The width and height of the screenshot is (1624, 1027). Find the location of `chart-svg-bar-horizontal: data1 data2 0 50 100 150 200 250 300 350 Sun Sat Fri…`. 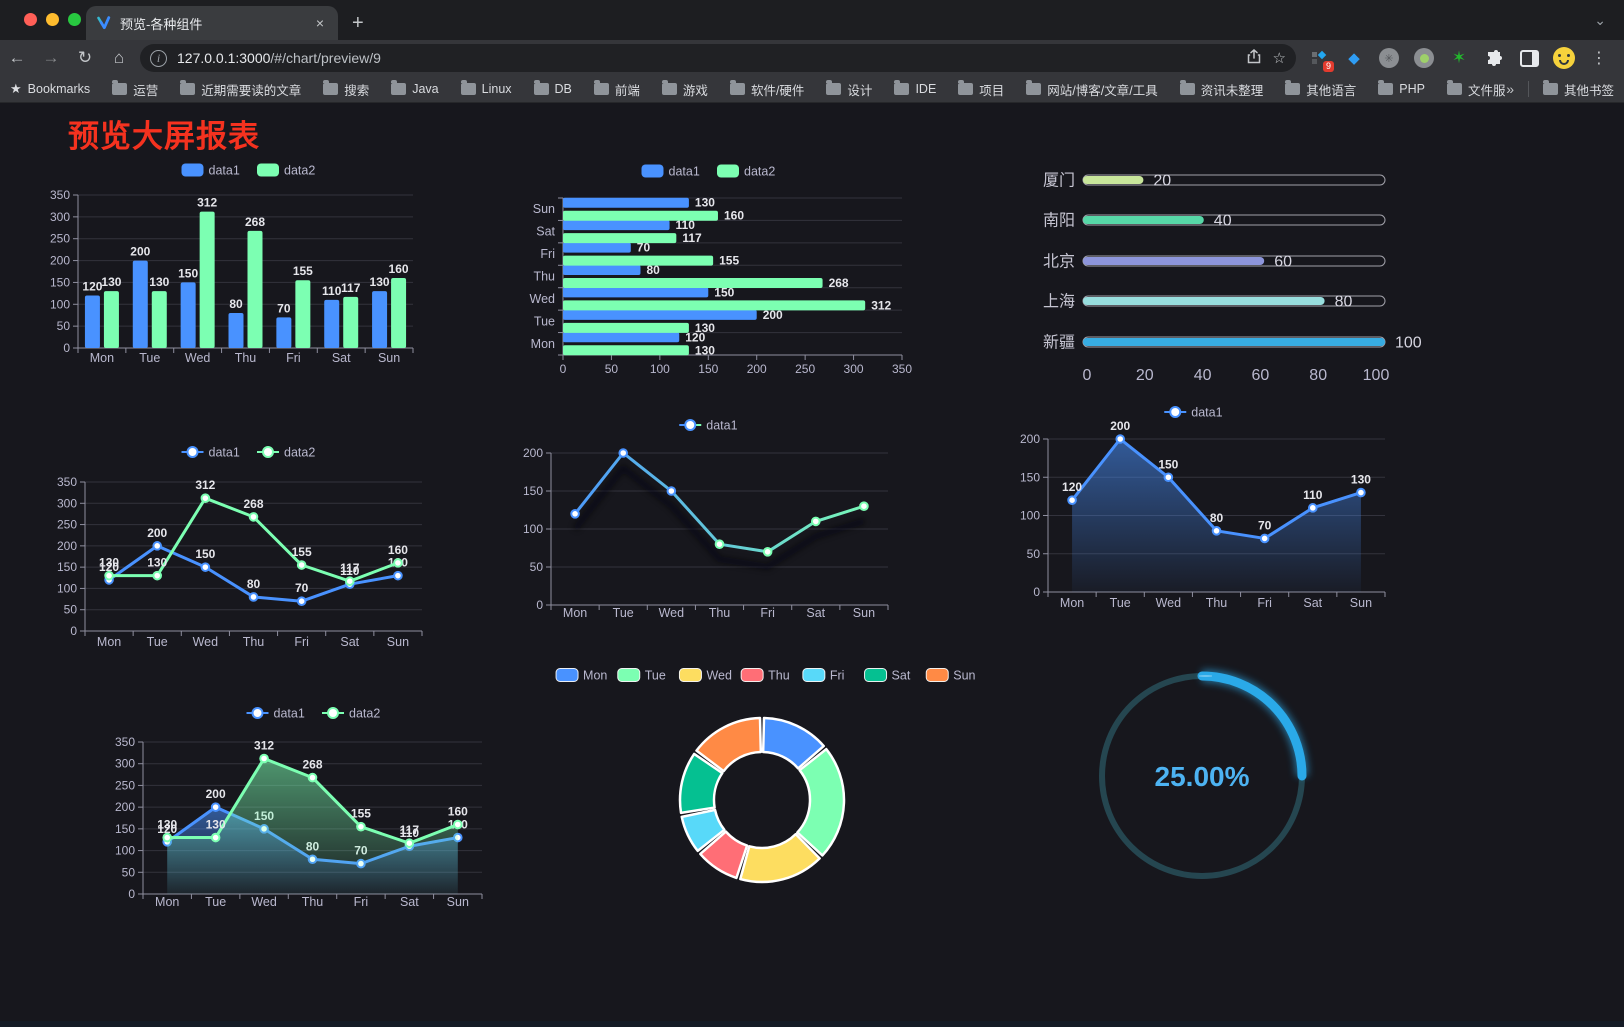

chart-svg-bar-horizontal: data1 data2 0 50 100 150 200 250 300 350 Sun Sat Fri… is located at coordinates (721, 270).